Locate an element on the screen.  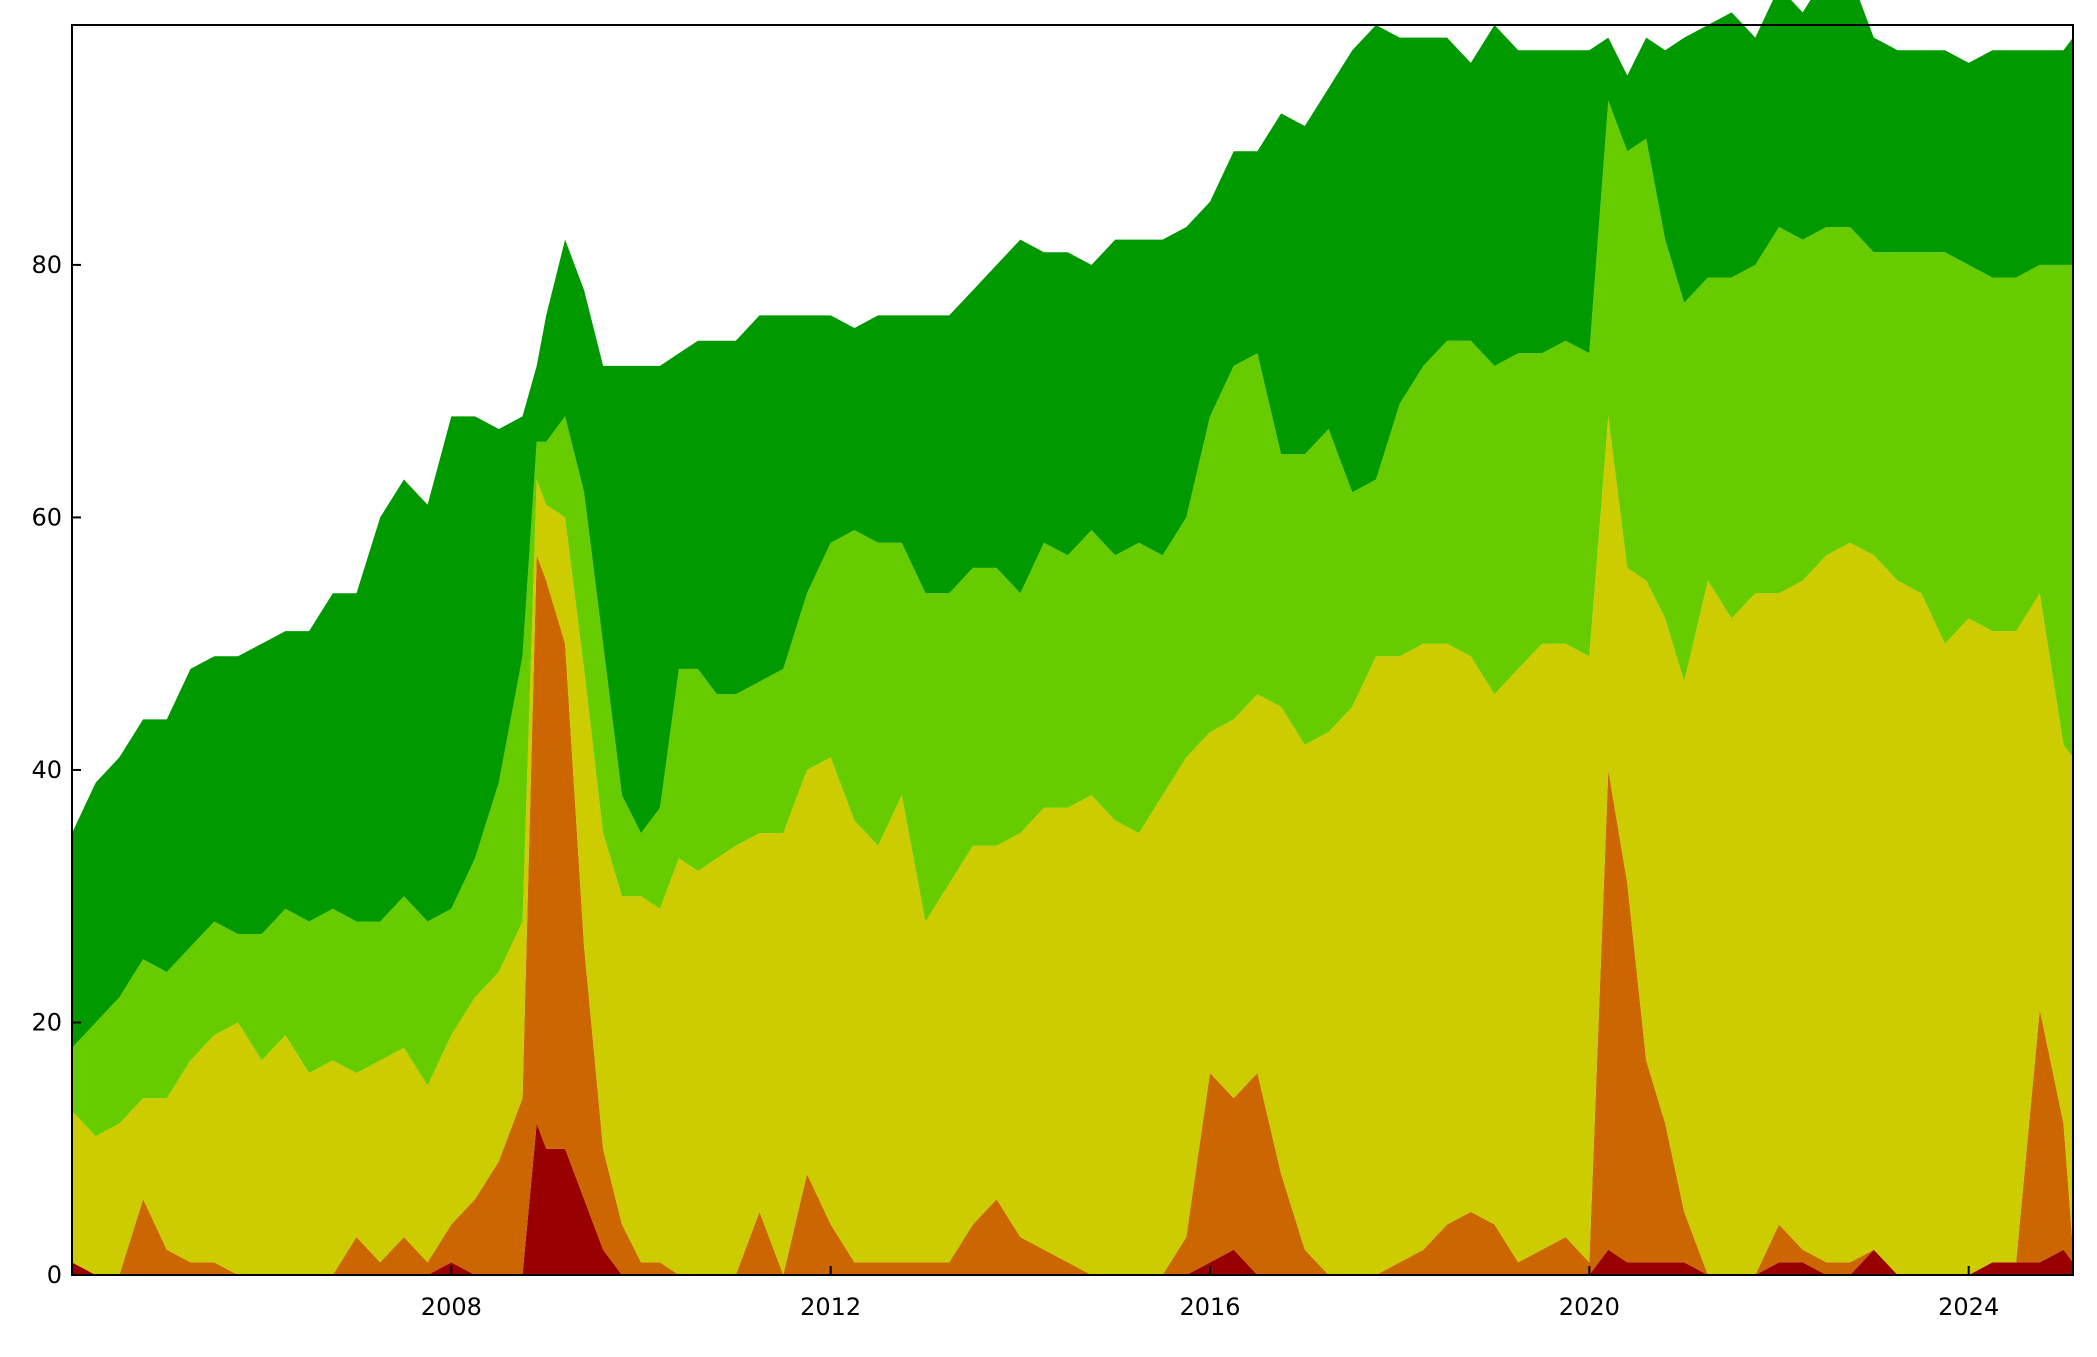
y-tick-label: 0 is located at coordinates (54, 1275).